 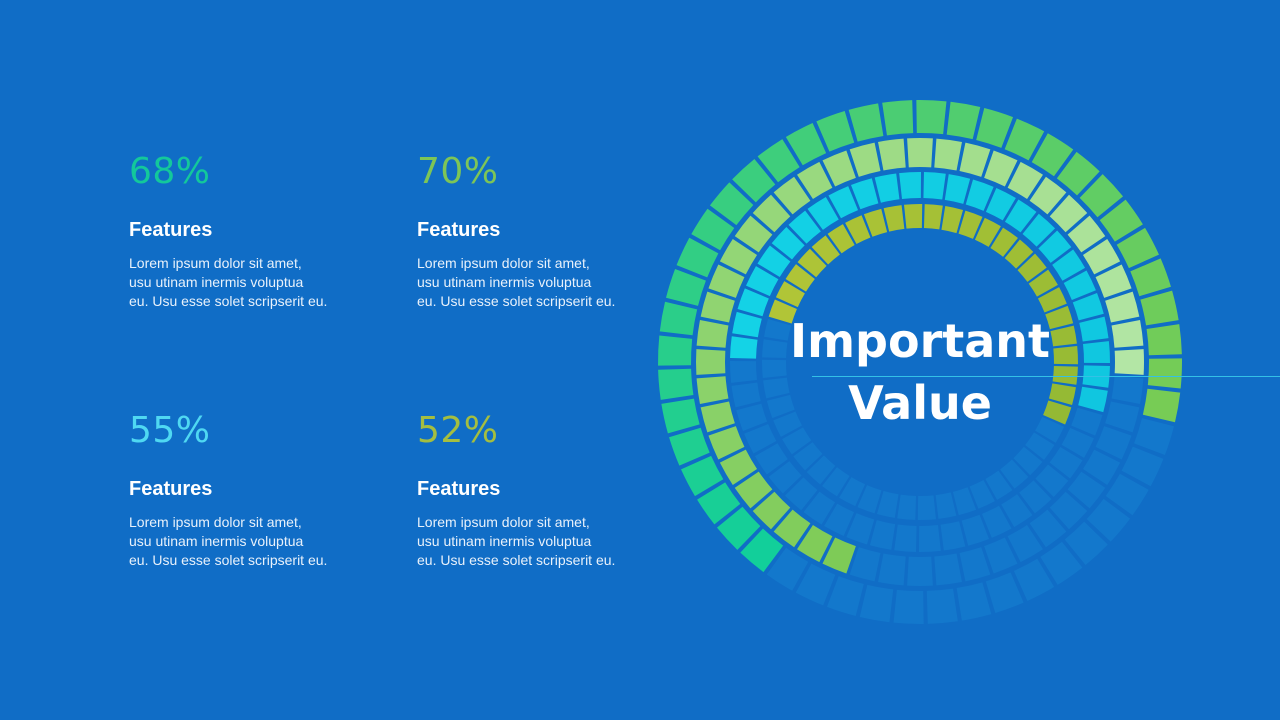 What do you see at coordinates (170, 430) in the screenshot?
I see `feature-3-percent: 55%` at bounding box center [170, 430].